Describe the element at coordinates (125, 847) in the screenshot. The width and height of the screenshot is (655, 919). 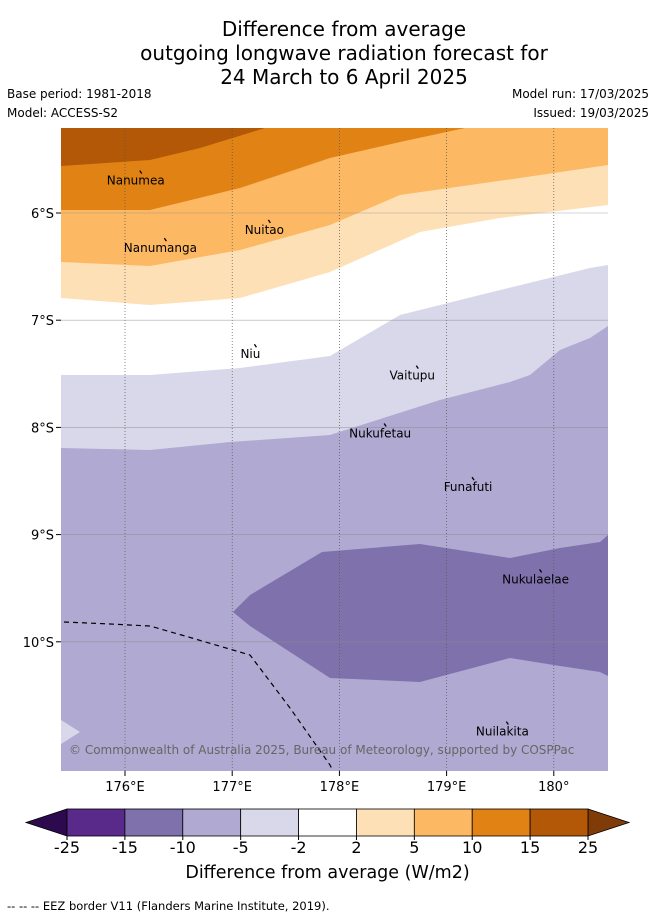
I see `colorbar-tick-label: -15` at that location.